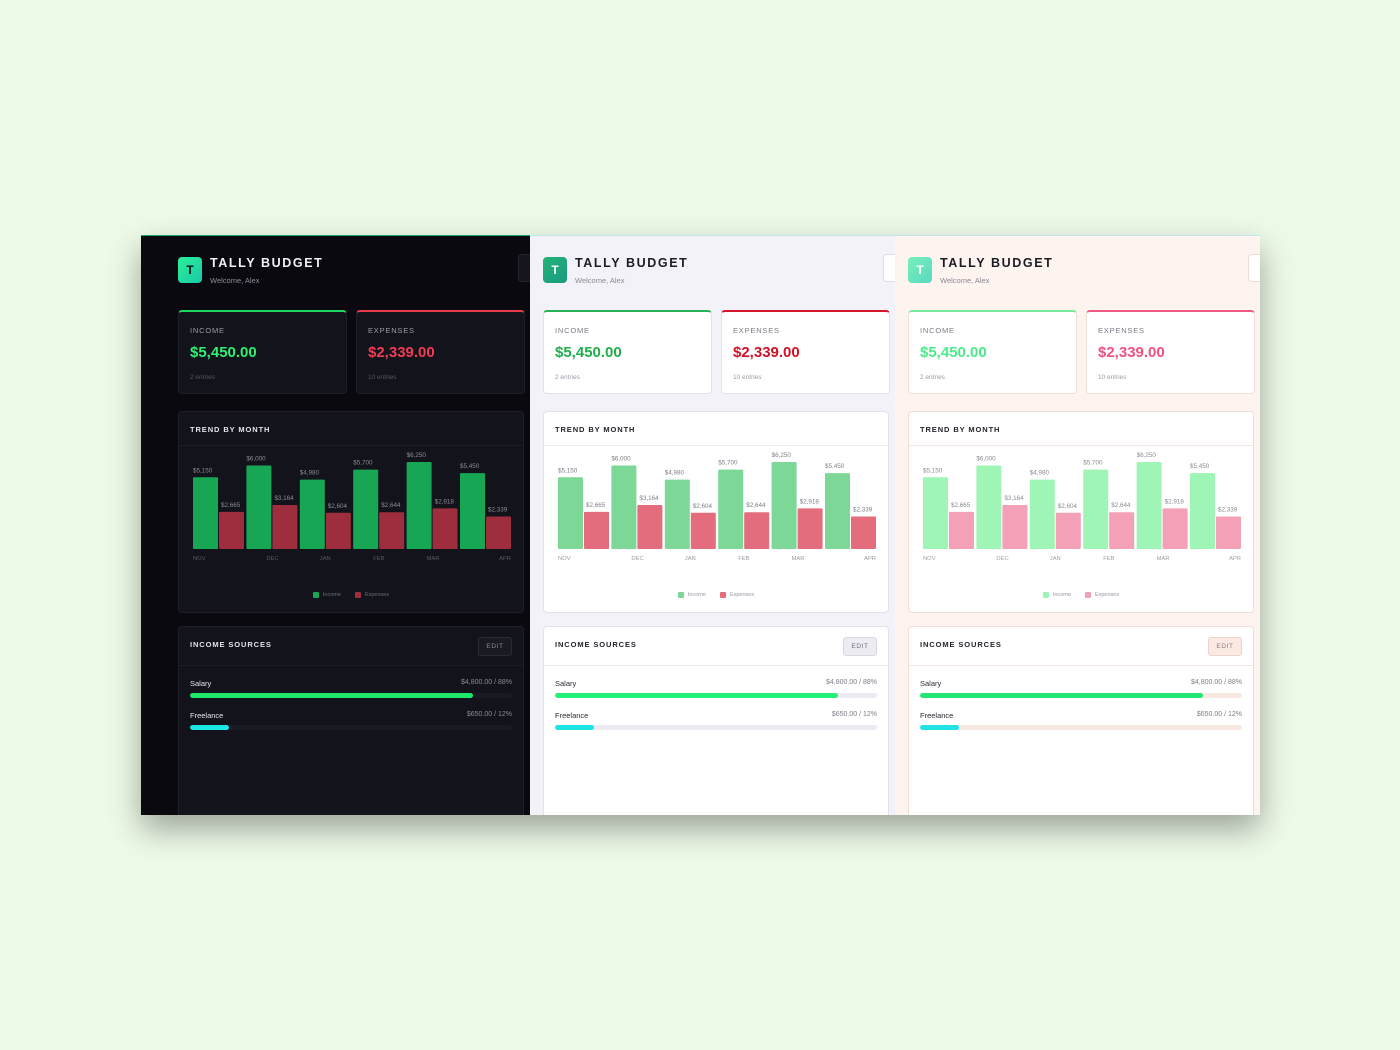 This screenshot has width=1400, height=1050. I want to click on income-value-label: $6,250, so click(1147, 455).